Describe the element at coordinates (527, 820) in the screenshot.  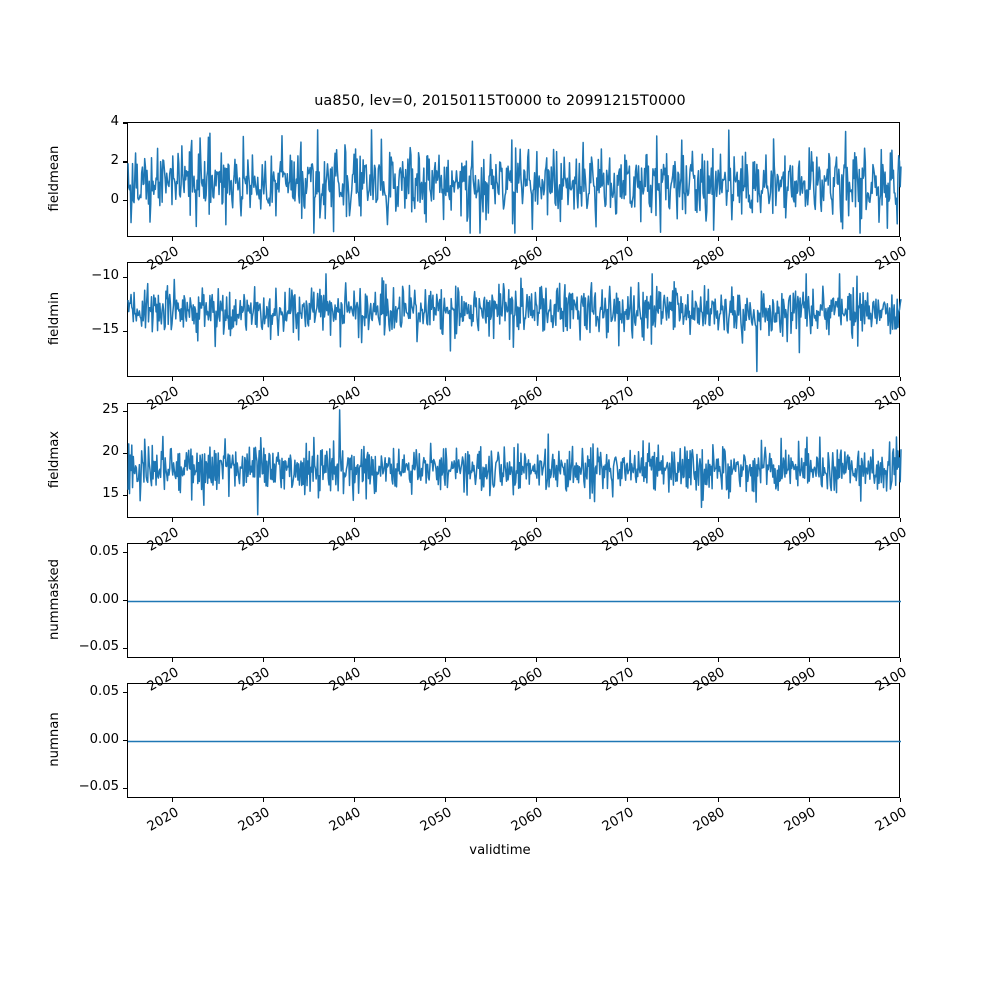
I see `x-tick-label: 2060` at that location.